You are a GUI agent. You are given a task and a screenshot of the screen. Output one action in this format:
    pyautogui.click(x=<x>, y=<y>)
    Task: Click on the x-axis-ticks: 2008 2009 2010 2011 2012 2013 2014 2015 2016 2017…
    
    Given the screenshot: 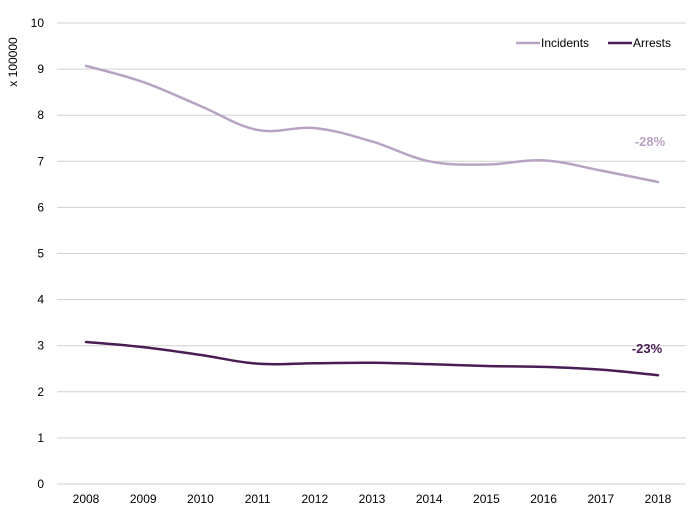 What is the action you would take?
    pyautogui.click(x=372, y=499)
    